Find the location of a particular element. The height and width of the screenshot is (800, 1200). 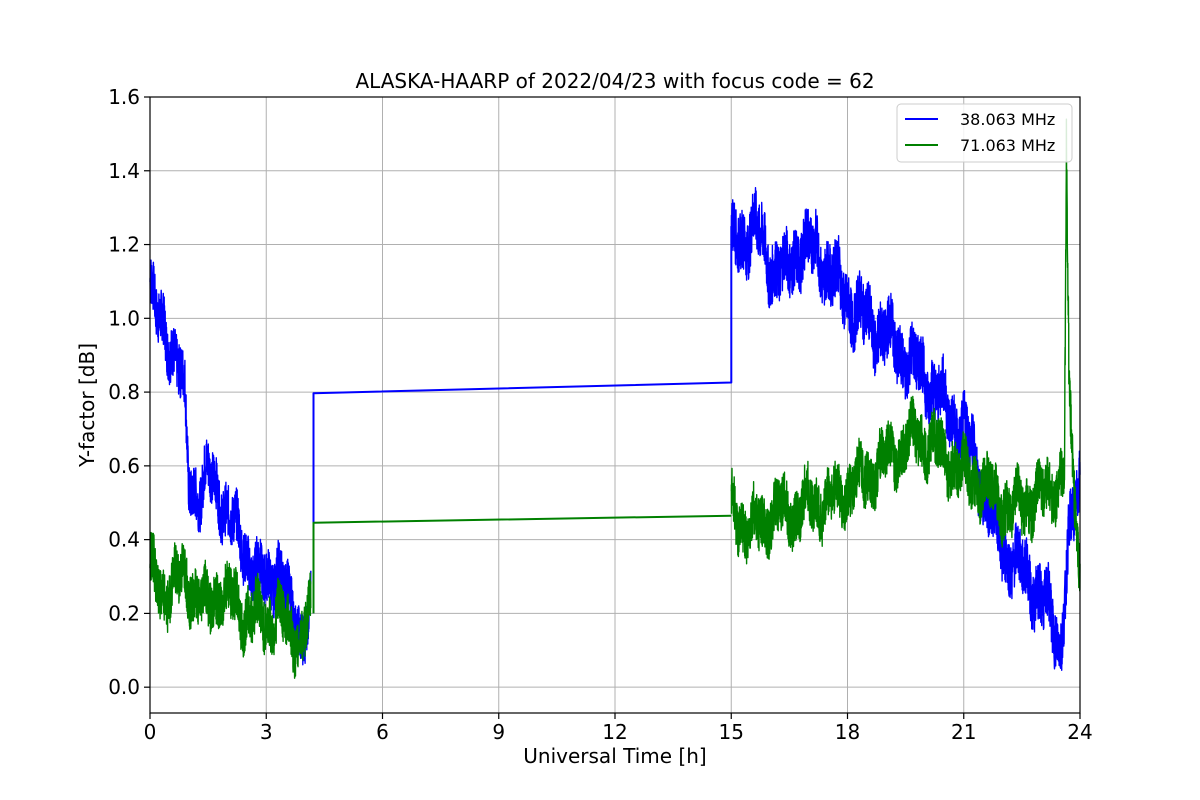

y-tick-label: 1.0 is located at coordinates (124, 318).